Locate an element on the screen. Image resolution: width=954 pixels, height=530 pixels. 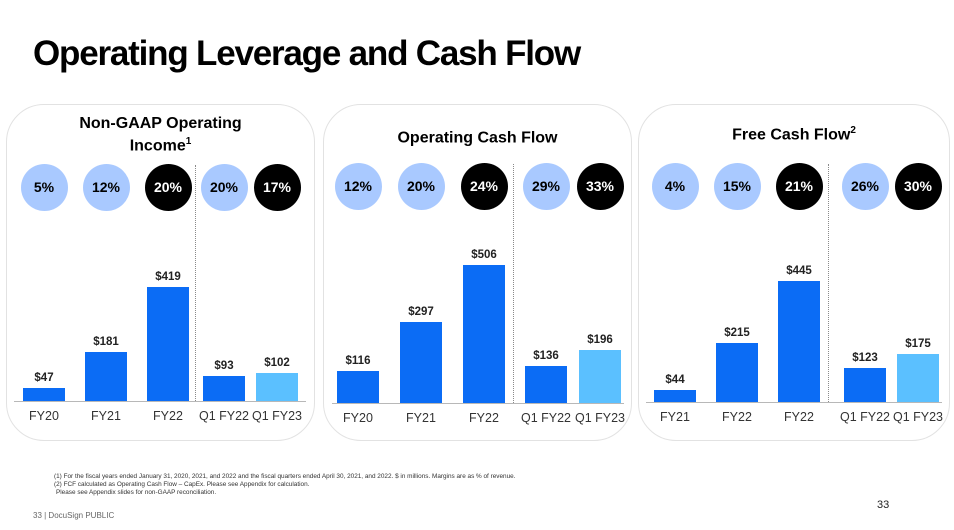
bar-value-label: $136 is located at coordinates (546, 355).